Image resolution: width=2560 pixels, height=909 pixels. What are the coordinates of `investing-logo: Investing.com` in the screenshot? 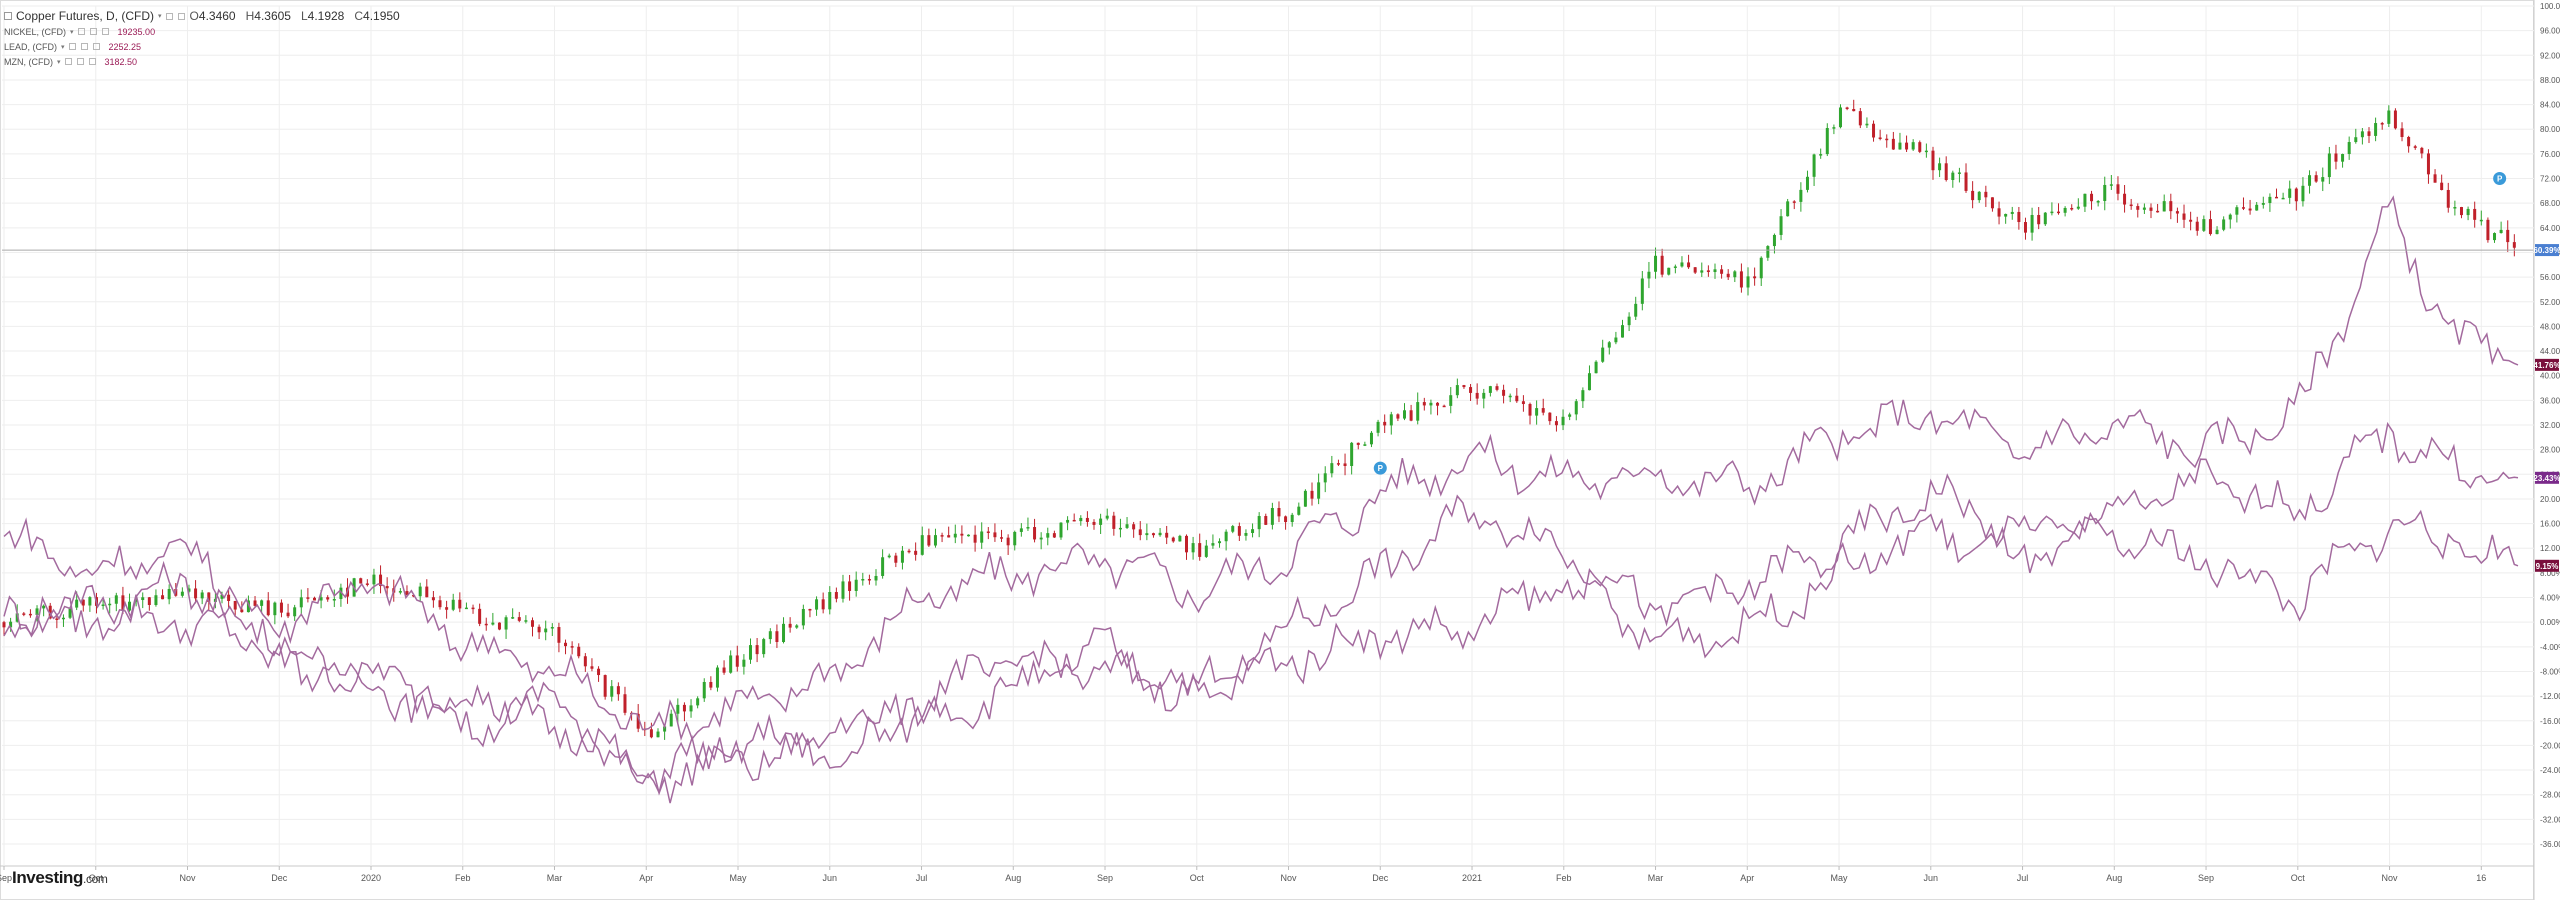 It's located at (60, 878).